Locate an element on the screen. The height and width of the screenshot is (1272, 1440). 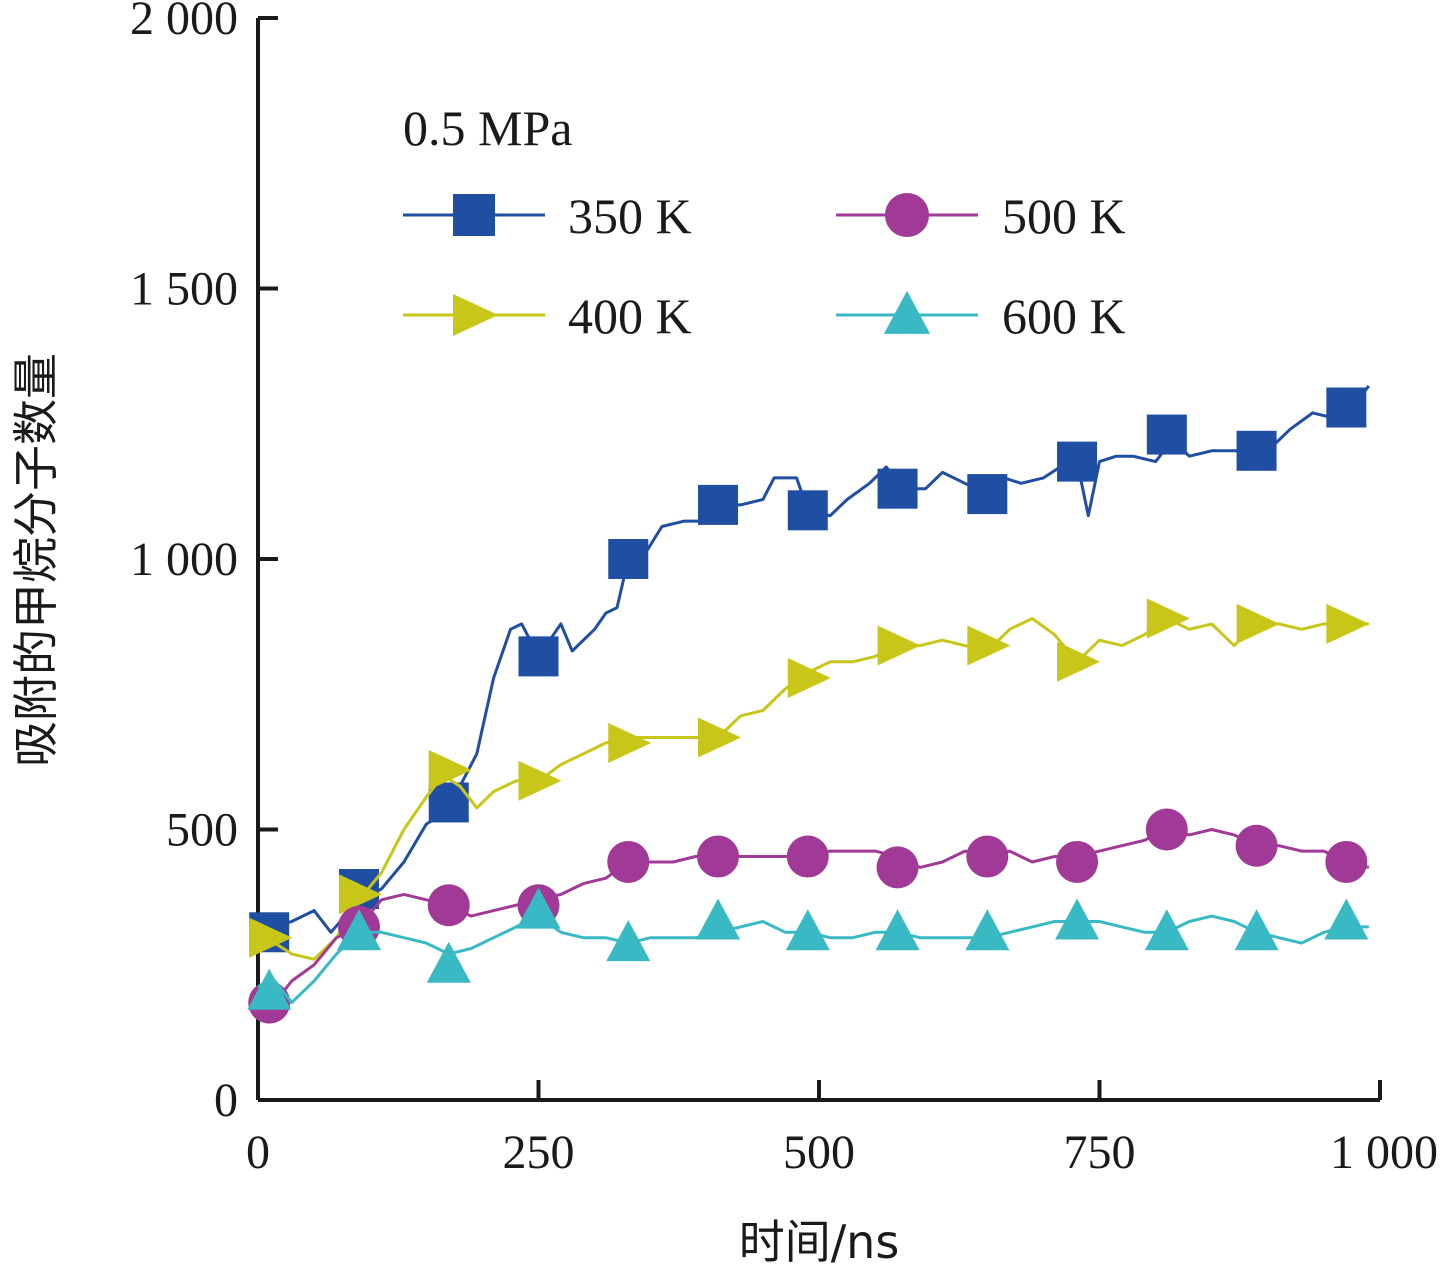
legend-item: 350 K is located at coordinates (547, 216).